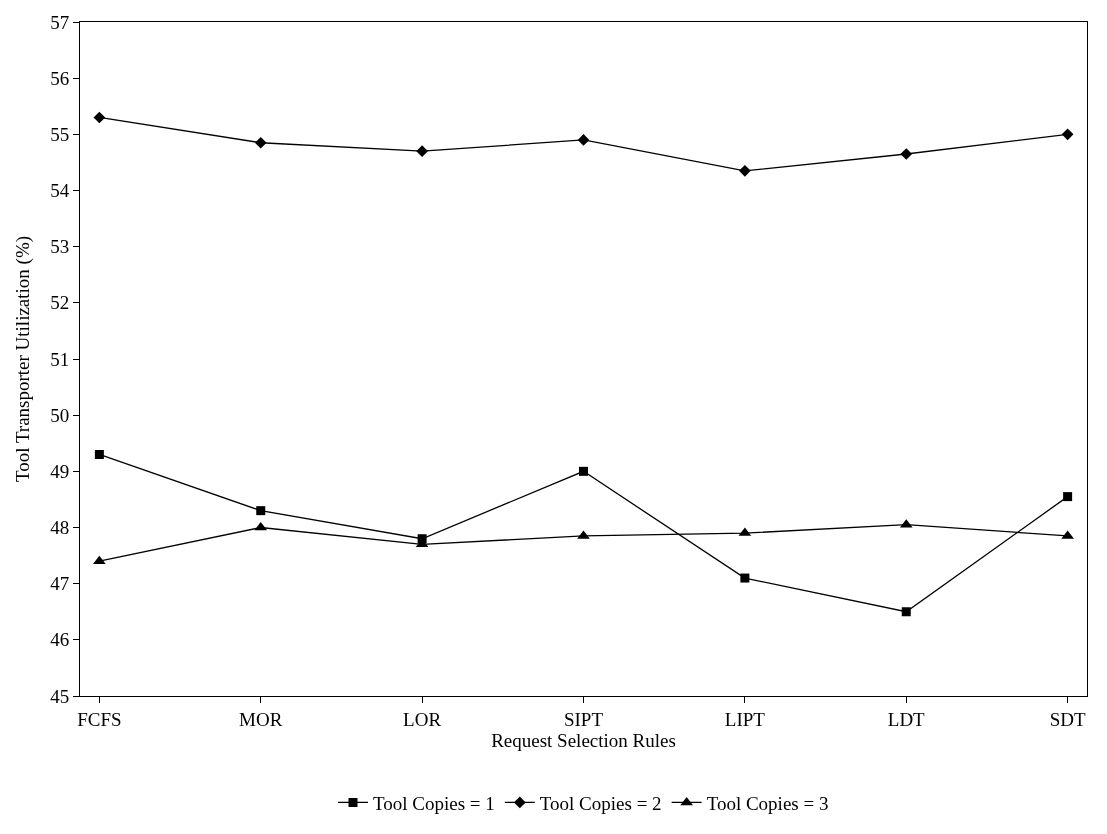 Image resolution: width=1107 pixels, height=834 pixels. What do you see at coordinates (60, 247) in the screenshot?
I see `y-tick-label: 53` at bounding box center [60, 247].